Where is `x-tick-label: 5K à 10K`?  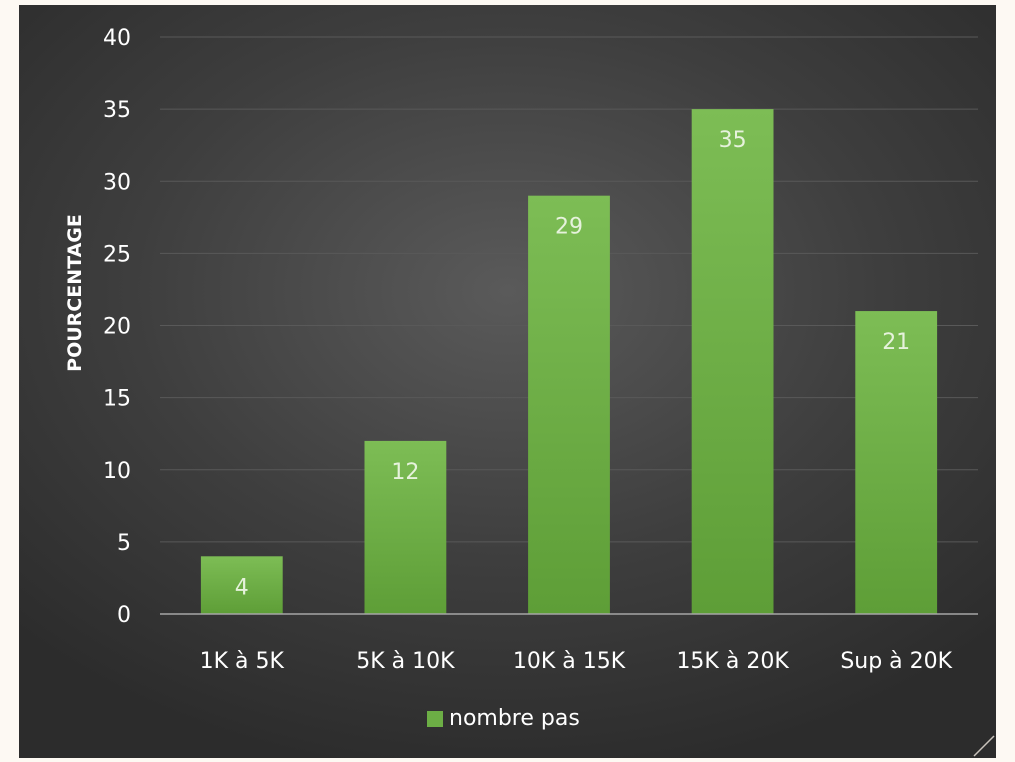 x-tick-label: 5K à 10K is located at coordinates (405, 661).